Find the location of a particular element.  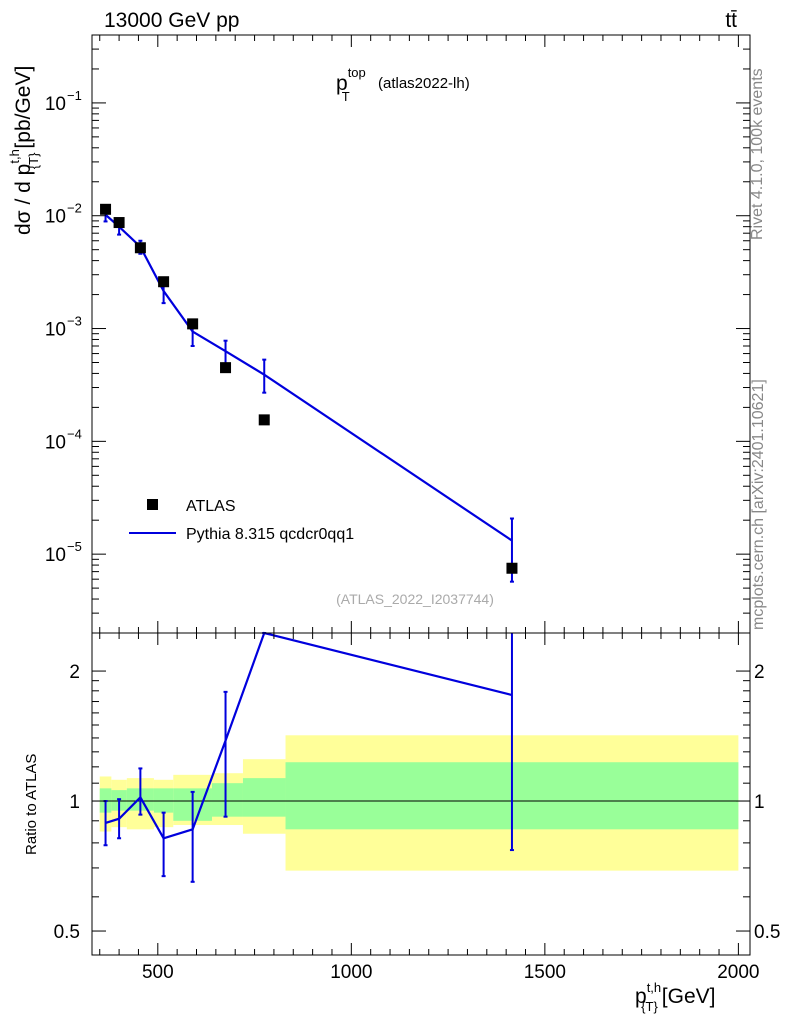

main-y-axis-label: dσ / d pt,h {T}[pb/GeV] is located at coordinates (24, 150).